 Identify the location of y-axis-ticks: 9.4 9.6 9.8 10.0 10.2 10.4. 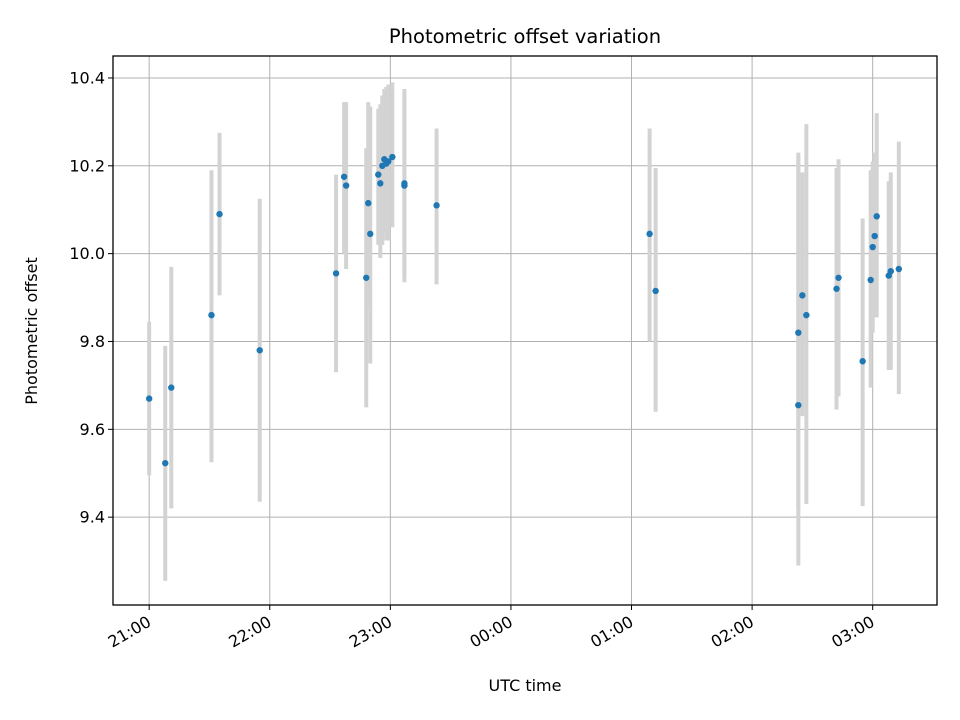
(91, 297).